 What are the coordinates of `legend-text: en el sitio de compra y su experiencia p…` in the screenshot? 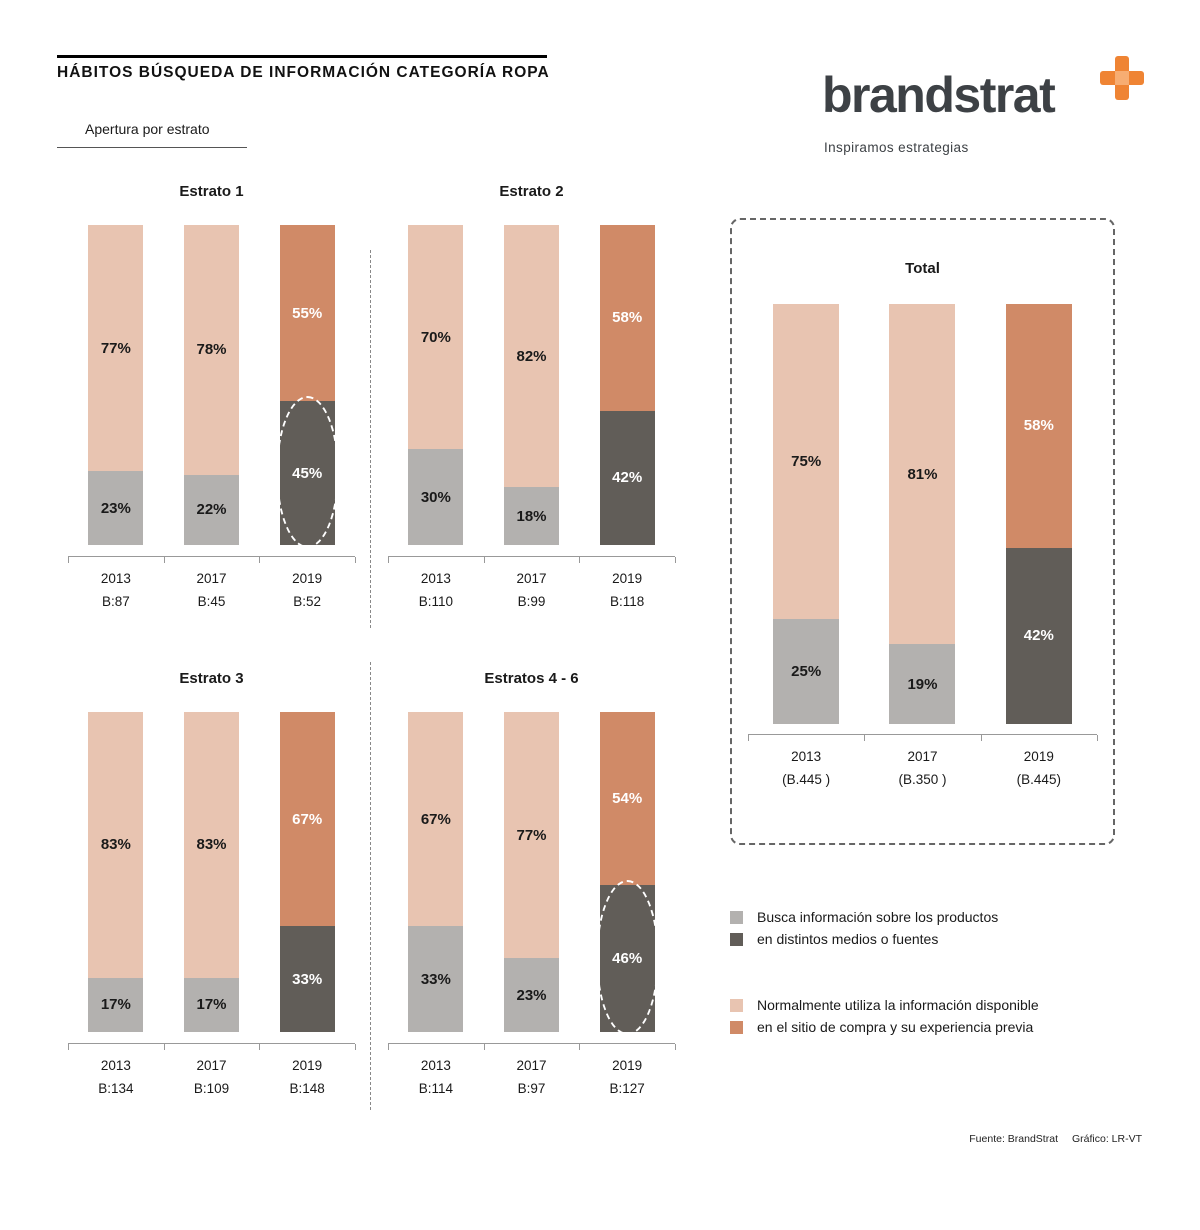 It's located at (895, 1027).